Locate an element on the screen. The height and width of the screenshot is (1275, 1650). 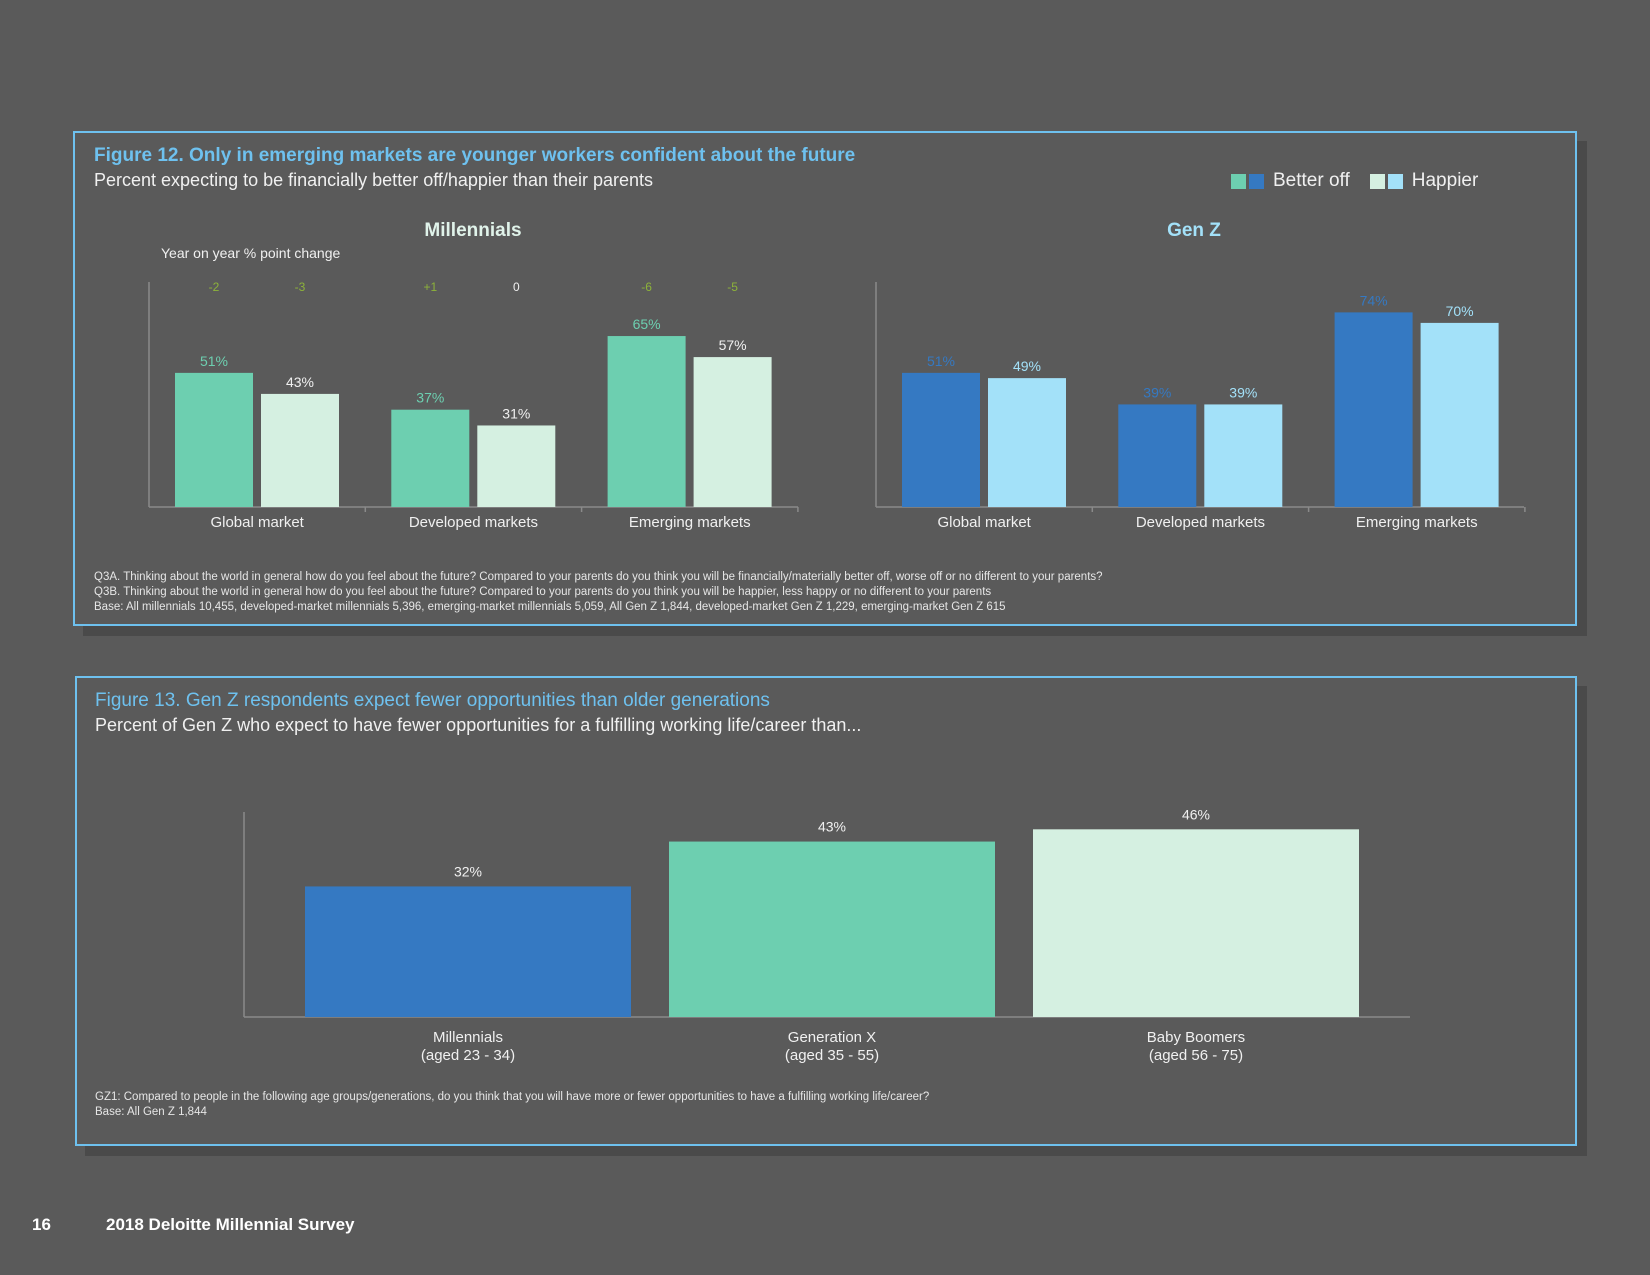
genz-data-label: 51% is located at coordinates (941, 361).